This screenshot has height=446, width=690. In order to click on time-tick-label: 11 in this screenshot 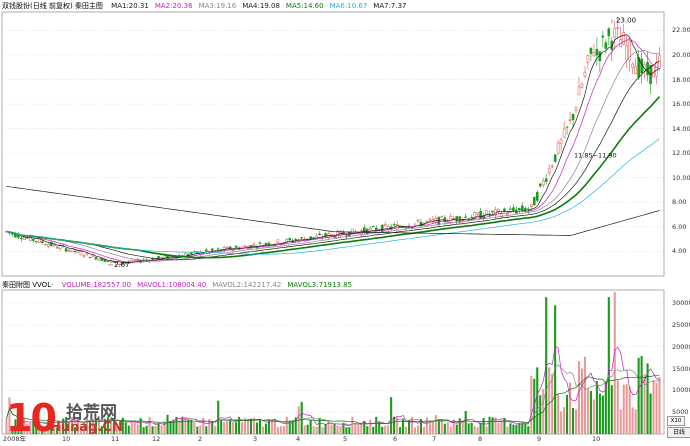, I will do `click(115, 439)`.